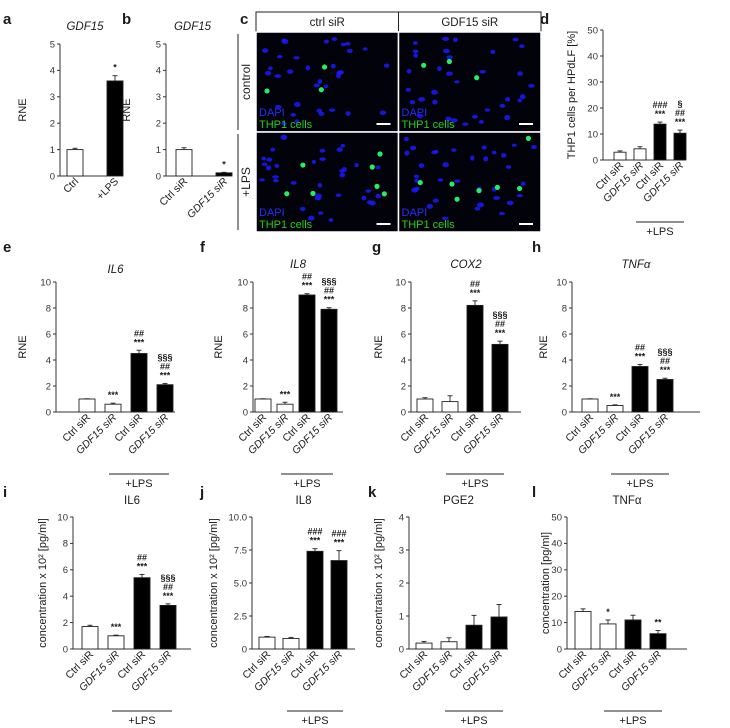 The image size is (730, 728). What do you see at coordinates (48, 334) in the screenshot?
I see `y-tick-label: 6` at bounding box center [48, 334].